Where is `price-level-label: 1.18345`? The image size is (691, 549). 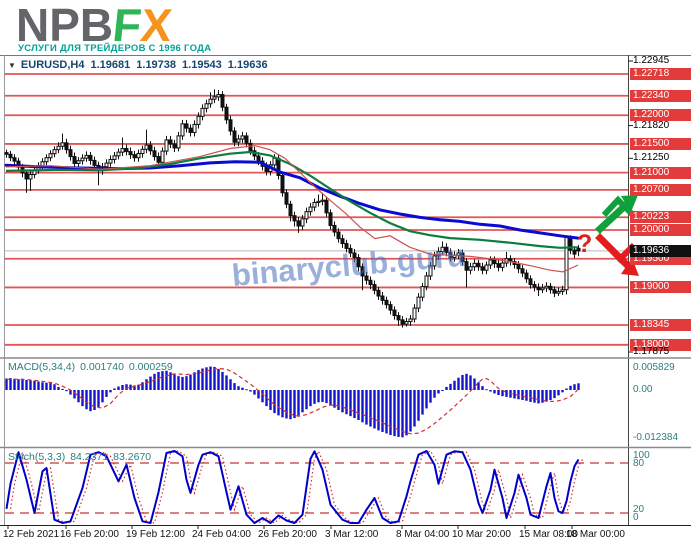 price-level-label: 1.18345 is located at coordinates (660, 325).